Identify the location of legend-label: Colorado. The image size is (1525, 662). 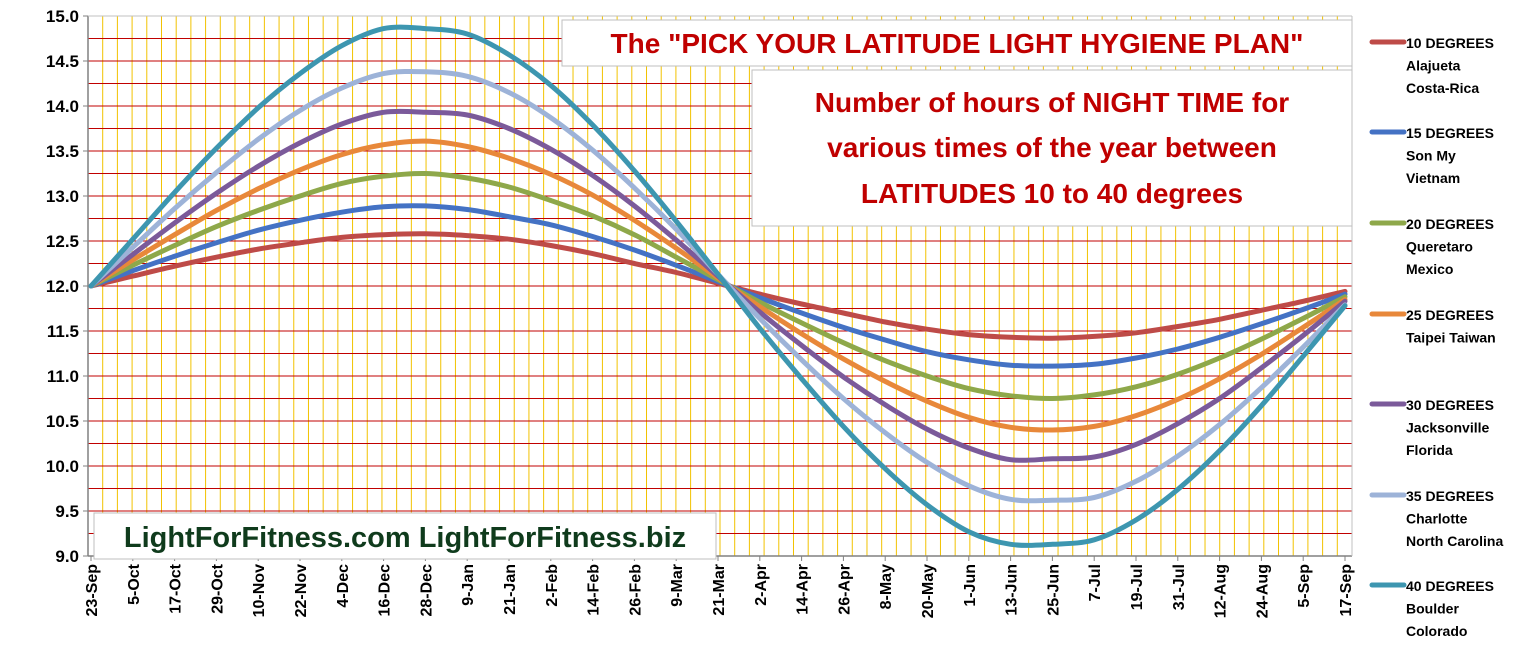
(1436, 631).